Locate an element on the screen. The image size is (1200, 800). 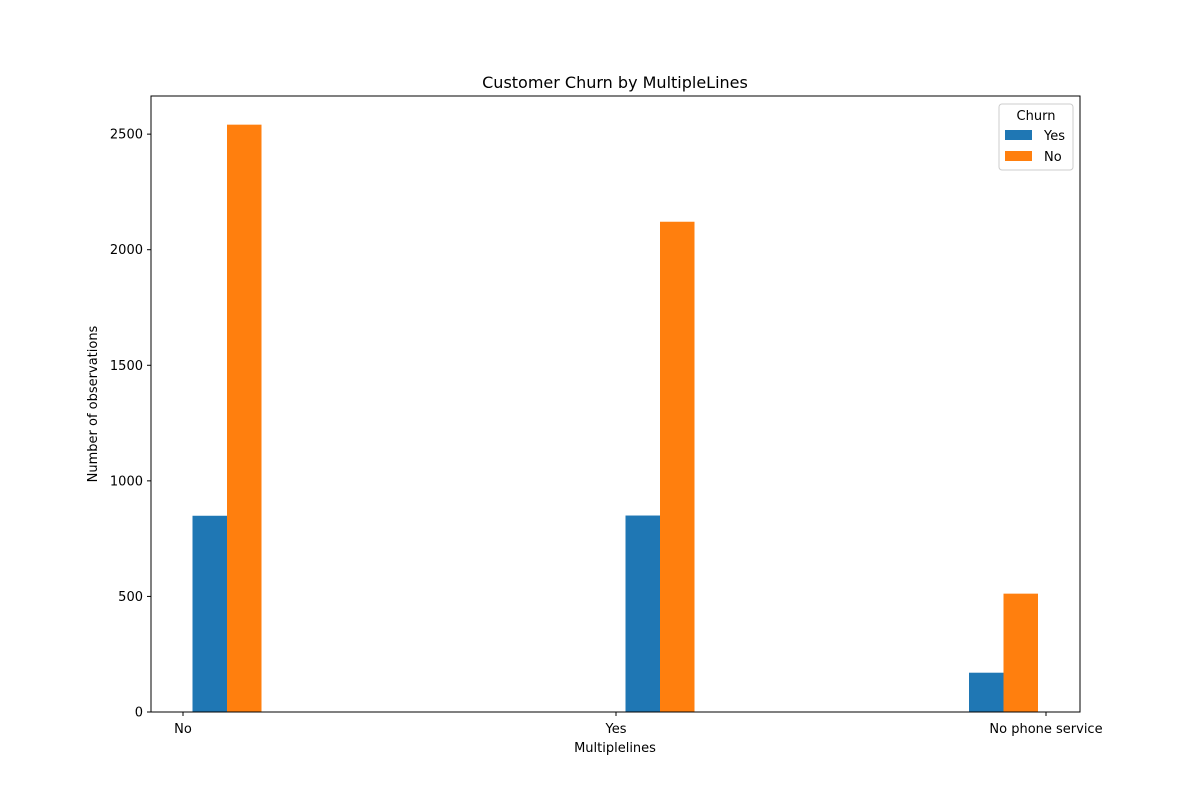
bar-yes-churn-no is located at coordinates (677, 466).